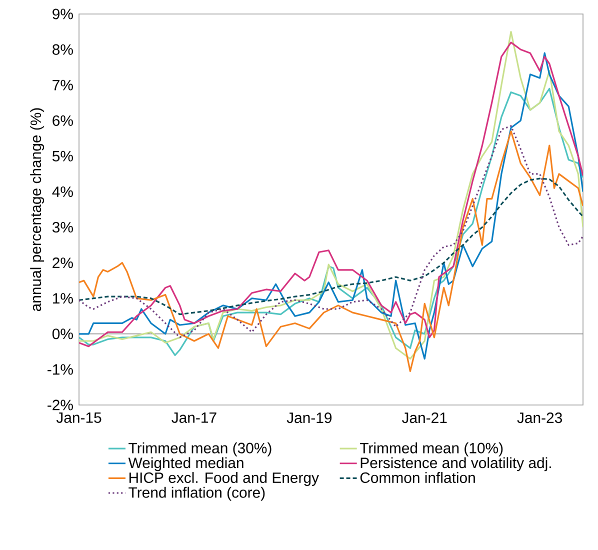 The image size is (598, 550). I want to click on x-tick-label: Jan-15, so click(79, 417).